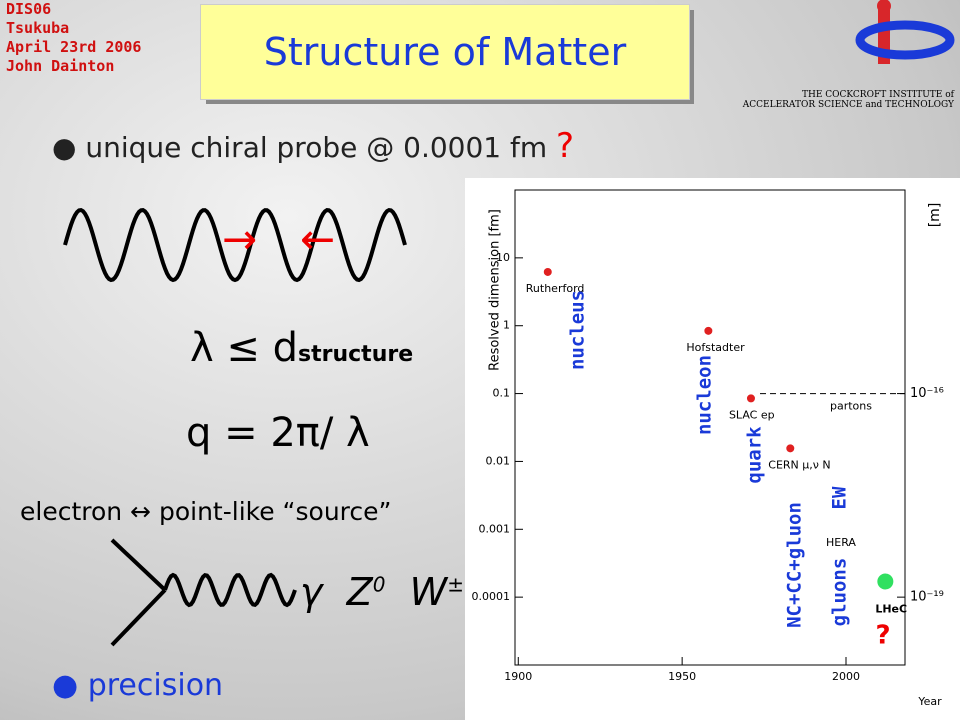 Image resolution: width=960 pixels, height=720 pixels. I want to click on relation: λ ≤ dstructure, so click(301, 348).